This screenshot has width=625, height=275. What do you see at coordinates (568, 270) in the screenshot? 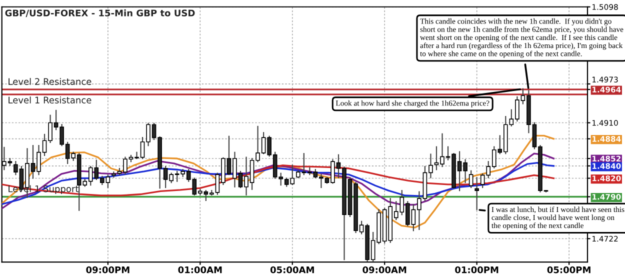
I see `x-tick-label: 05:00PM` at bounding box center [568, 270].